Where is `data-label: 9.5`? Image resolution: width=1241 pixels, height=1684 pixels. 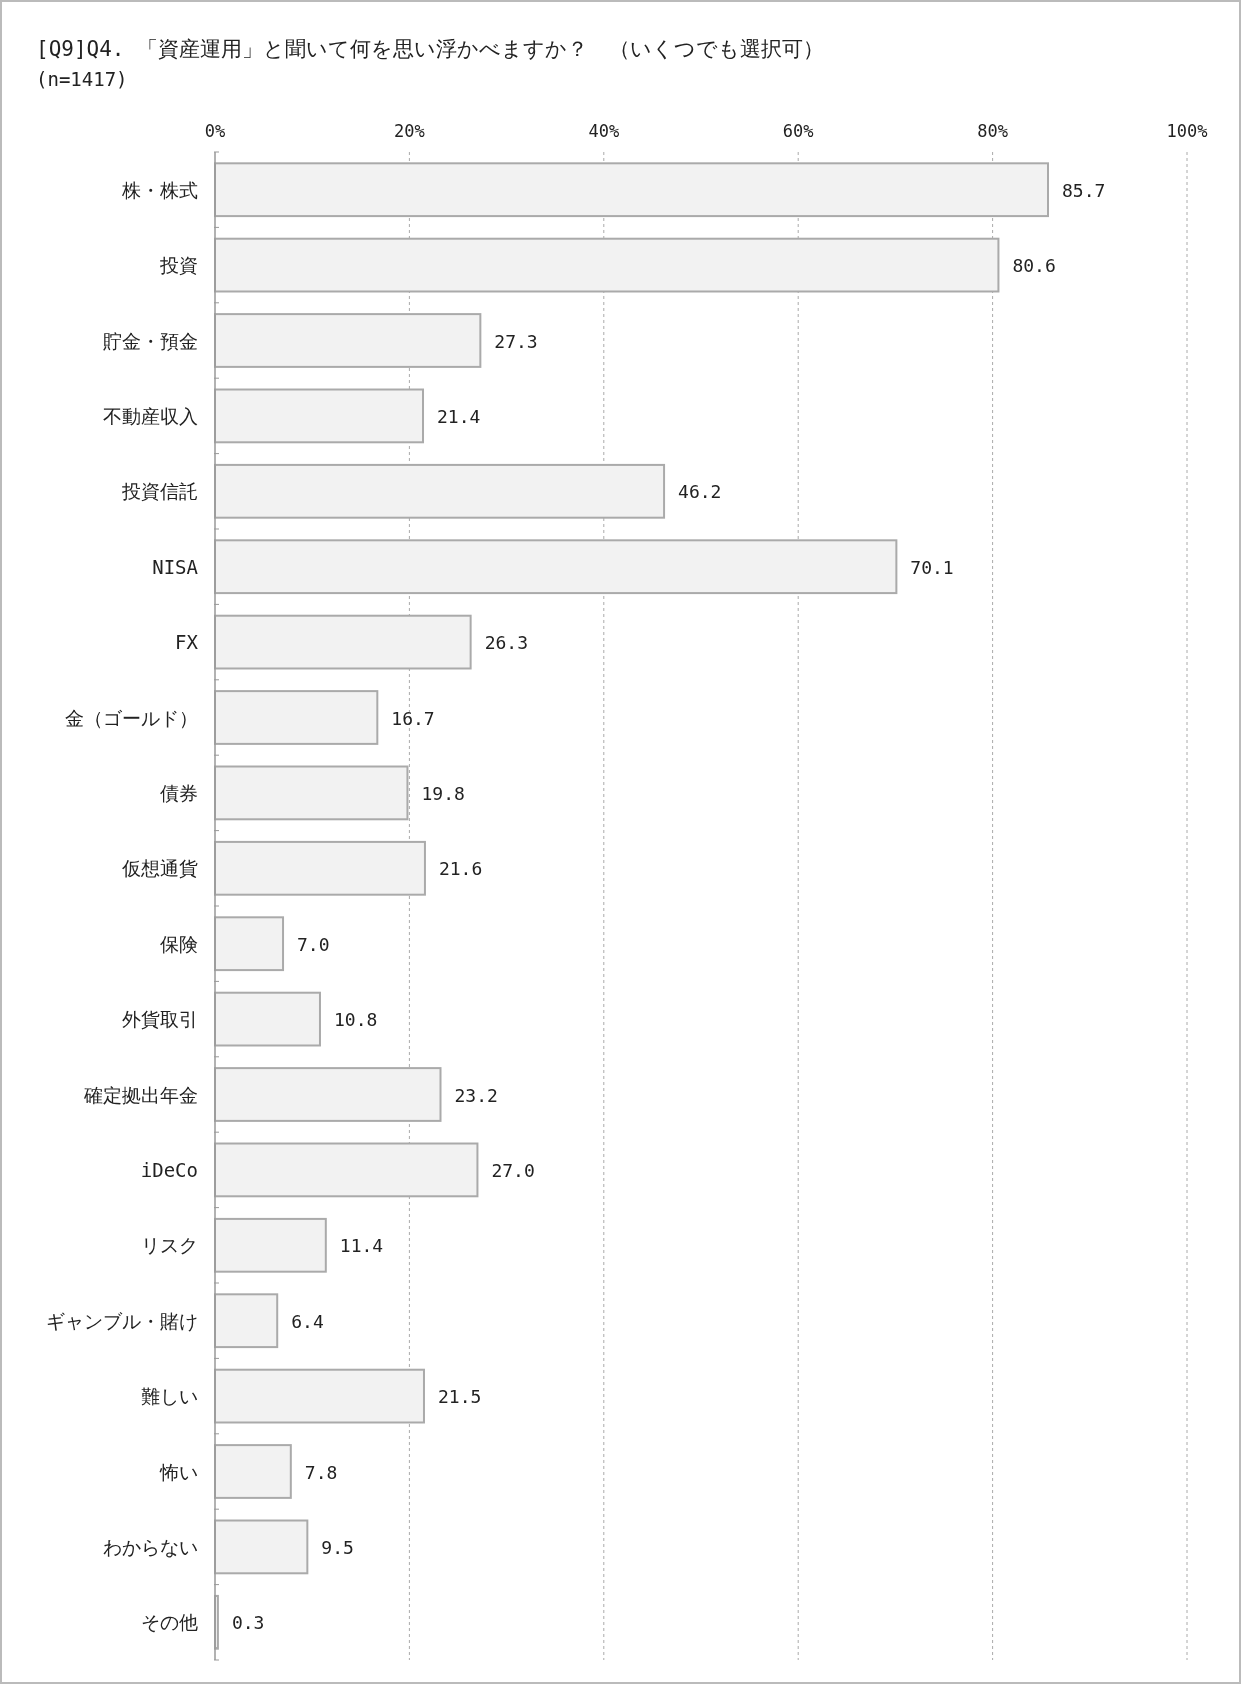 data-label: 9.5 is located at coordinates (337, 1547).